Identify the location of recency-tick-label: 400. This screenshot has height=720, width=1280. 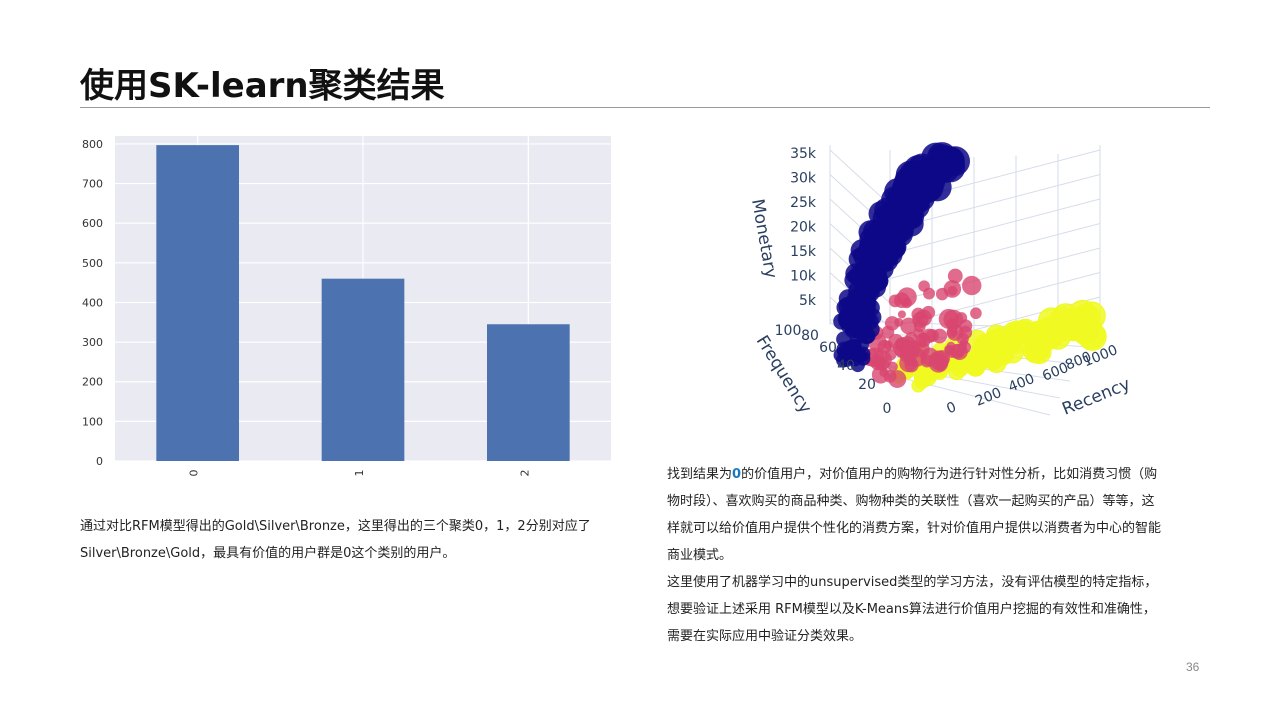
(1021, 383).